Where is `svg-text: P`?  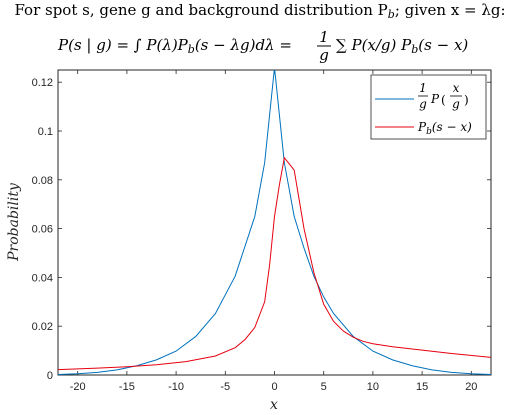
svg-text: P is located at coordinates (435, 99).